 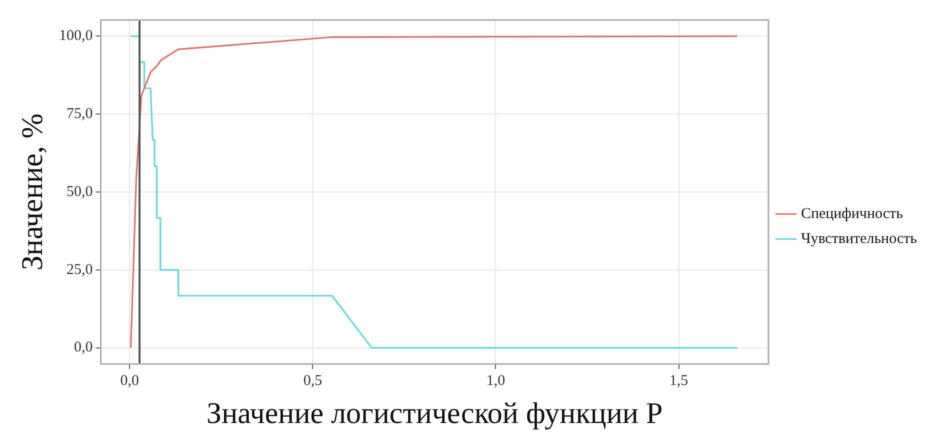 What do you see at coordinates (79, 270) in the screenshot?
I see `y-tick-label: 25,0` at bounding box center [79, 270].